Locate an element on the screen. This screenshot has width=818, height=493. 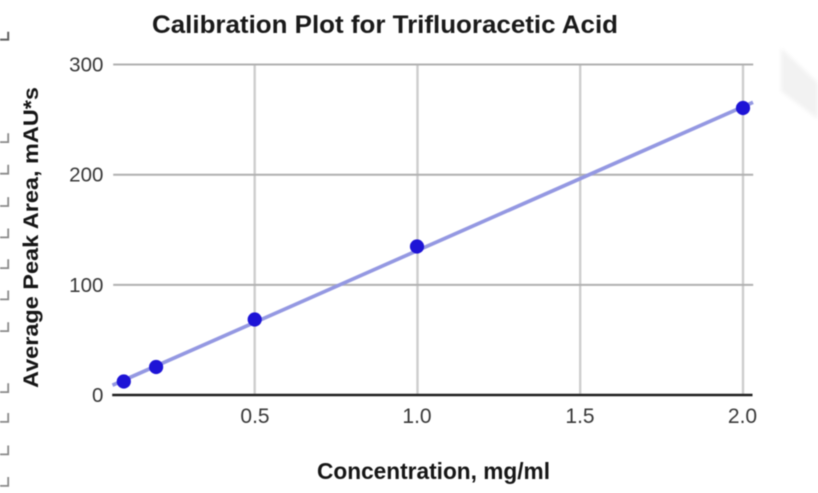
svg-text: 100 is located at coordinates (86, 285).